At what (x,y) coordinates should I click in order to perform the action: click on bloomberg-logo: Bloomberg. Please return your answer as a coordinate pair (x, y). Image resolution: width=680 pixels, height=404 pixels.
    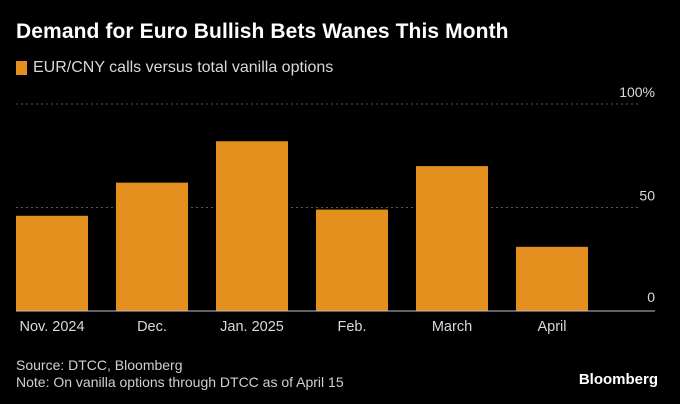
    Looking at the image, I should click on (618, 379).